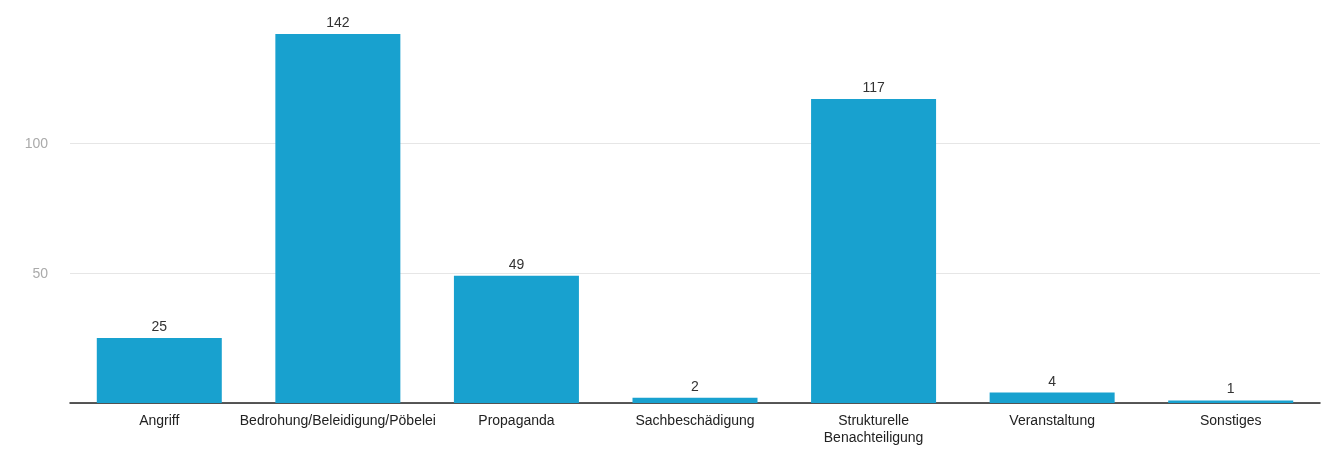  What do you see at coordinates (1230, 388) in the screenshot?
I see `data-label: 1` at bounding box center [1230, 388].